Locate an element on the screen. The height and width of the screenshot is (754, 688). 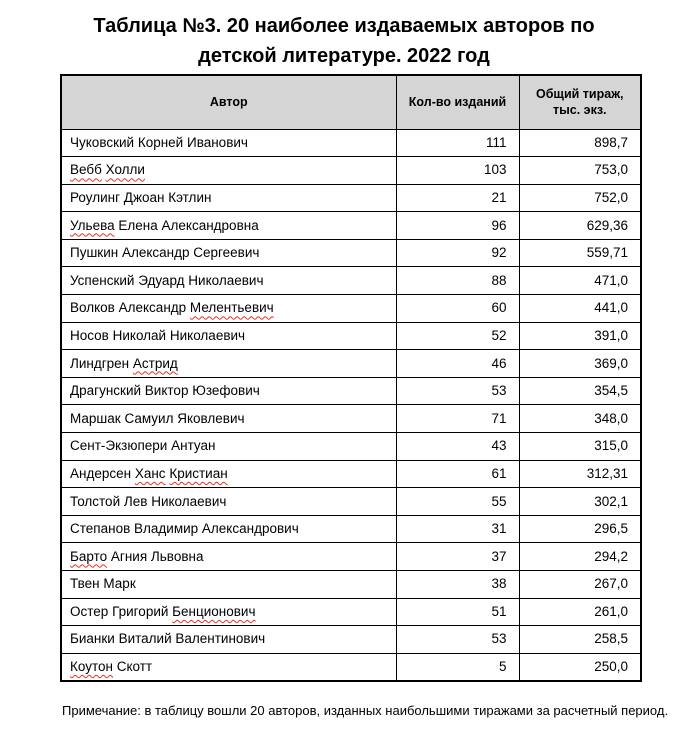
author-cell: Барто Агния Львовна is located at coordinates (228, 556).